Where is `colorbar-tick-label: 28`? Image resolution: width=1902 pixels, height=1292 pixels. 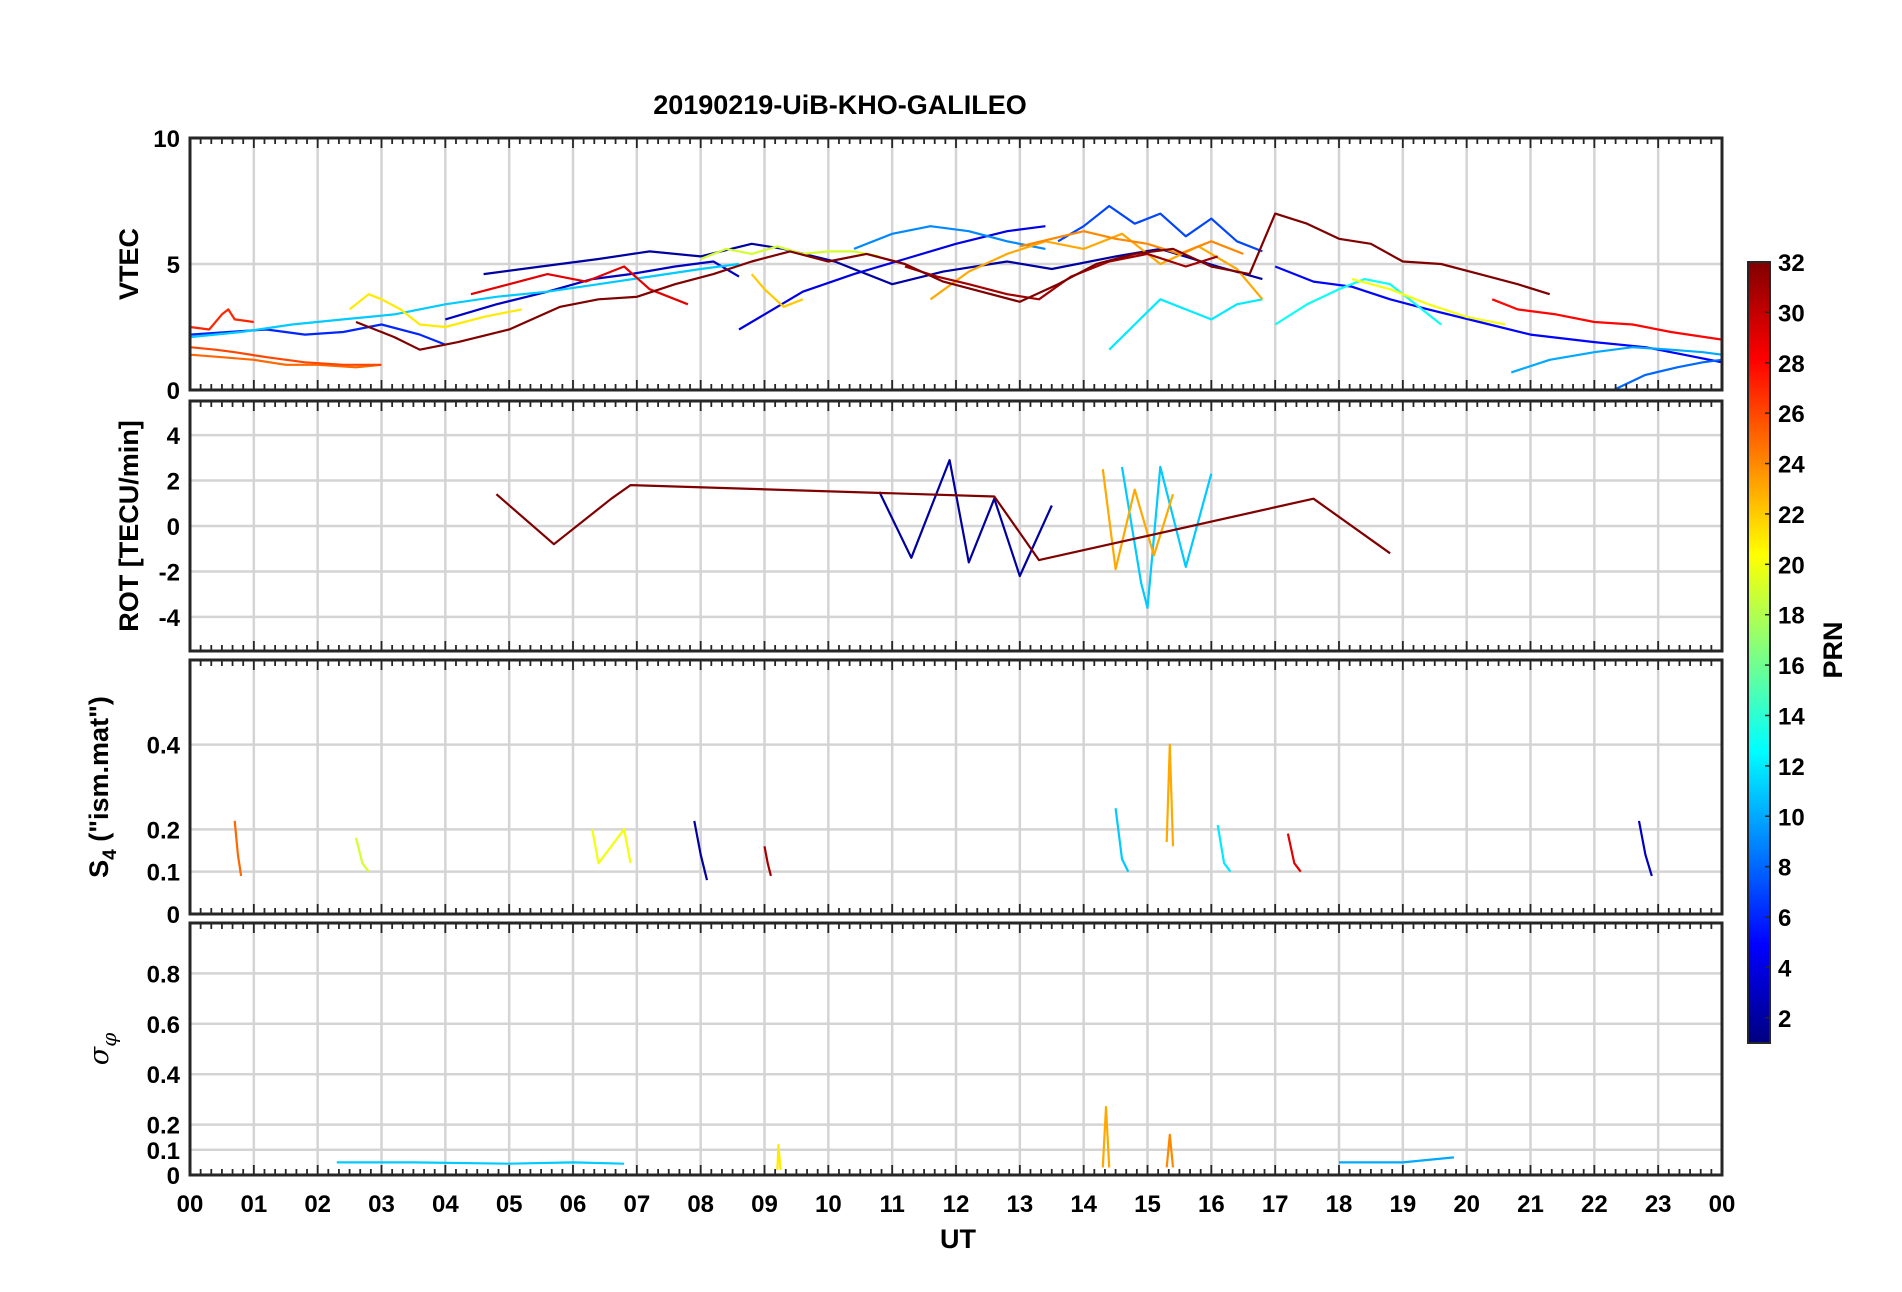
colorbar-tick-label: 28 is located at coordinates (1791, 364).